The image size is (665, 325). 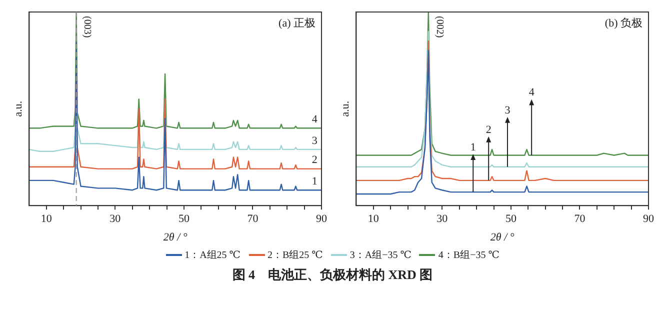 What do you see at coordinates (332, 275) in the screenshot?
I see `text: 图 4 电池正、负极材料的 XRD 图` at bounding box center [332, 275].